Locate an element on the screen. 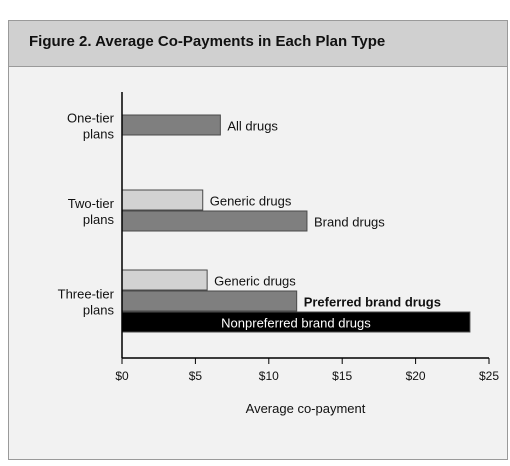 The height and width of the screenshot is (466, 510). x-tick-label: $10 is located at coordinates (269, 376).